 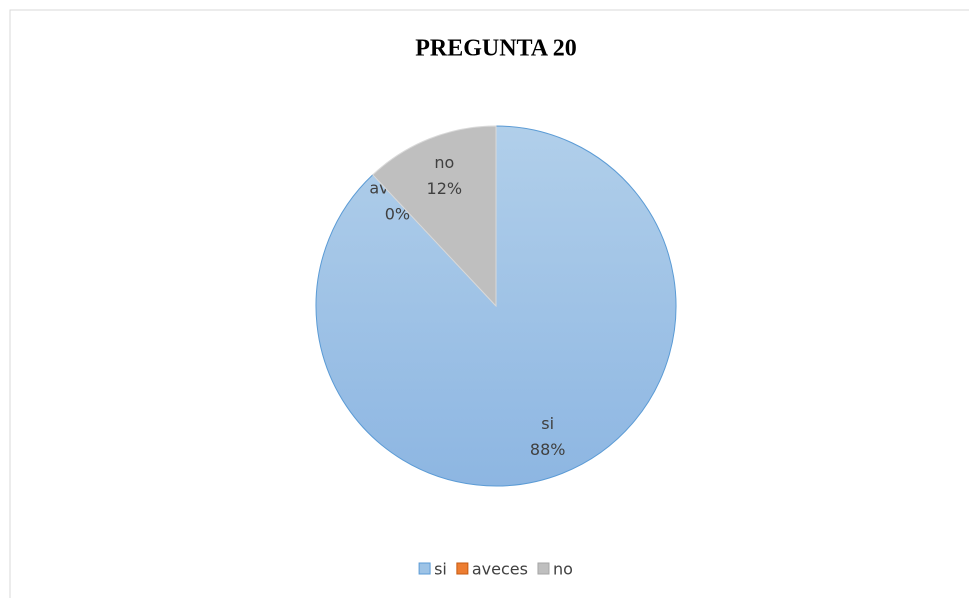 I want to click on legend-label: si, so click(x=440, y=569).